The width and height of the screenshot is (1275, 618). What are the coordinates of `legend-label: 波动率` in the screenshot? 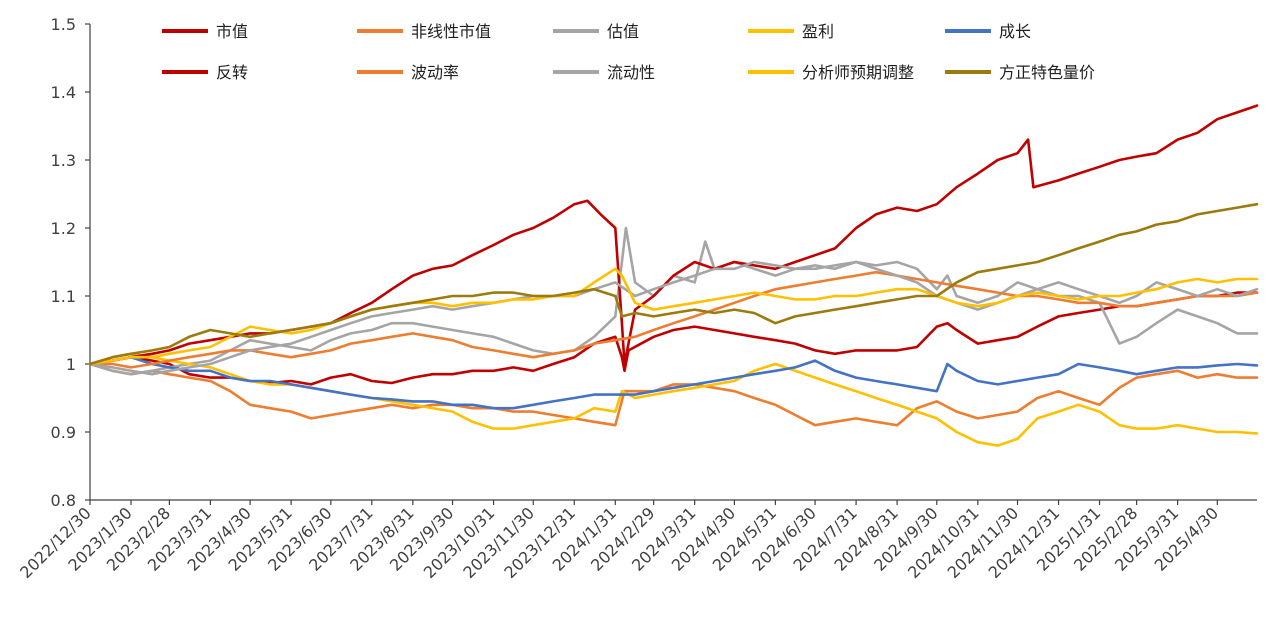 It's located at (435, 72).